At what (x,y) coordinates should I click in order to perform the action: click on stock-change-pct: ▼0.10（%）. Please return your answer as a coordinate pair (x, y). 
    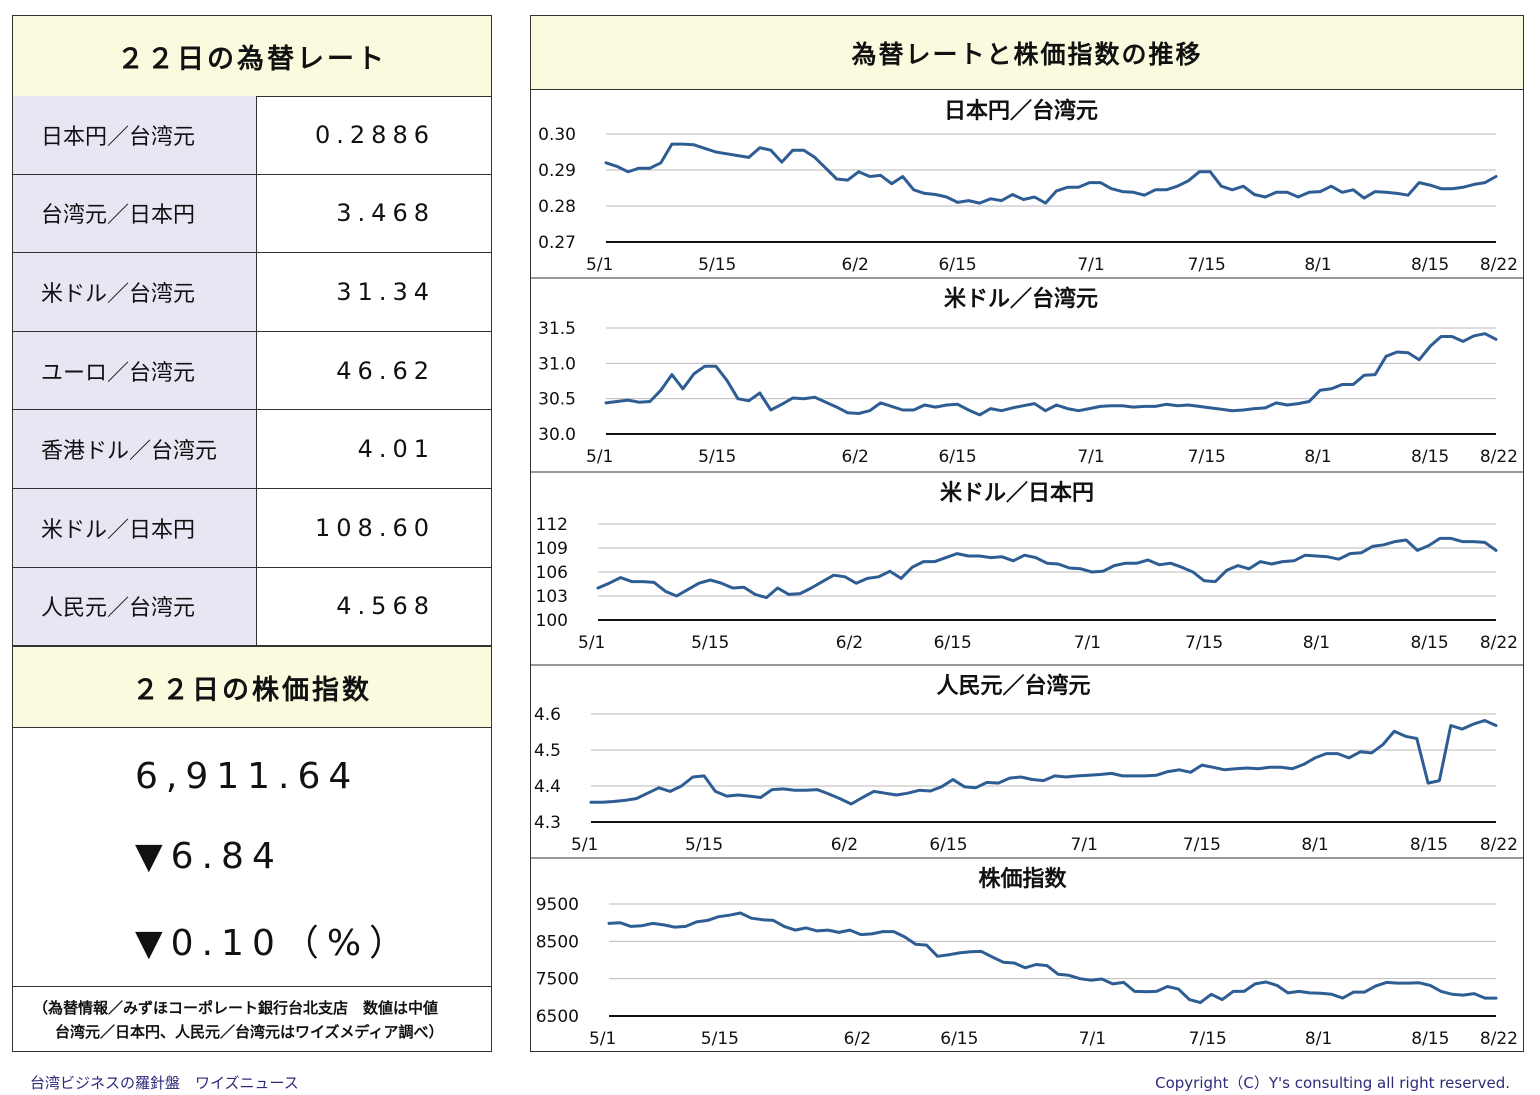
    Looking at the image, I should click on (274, 943).